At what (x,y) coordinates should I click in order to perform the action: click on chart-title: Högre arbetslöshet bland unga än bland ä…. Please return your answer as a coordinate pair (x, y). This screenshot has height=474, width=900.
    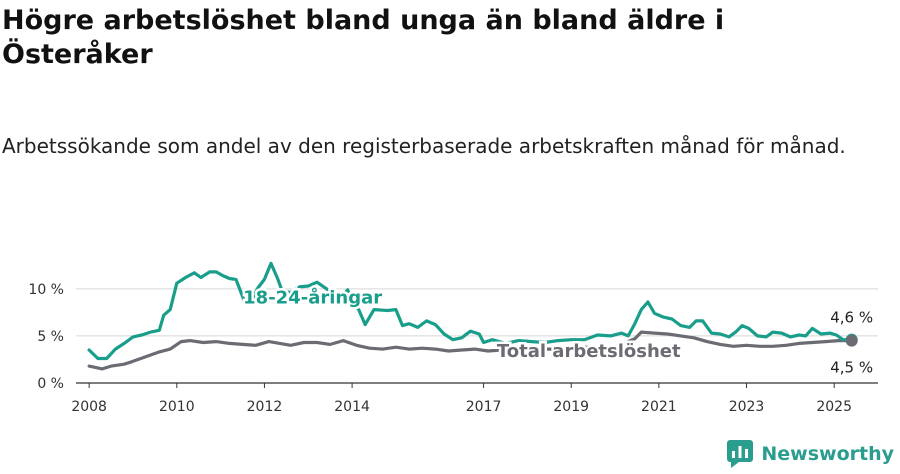
    Looking at the image, I should click on (363, 37).